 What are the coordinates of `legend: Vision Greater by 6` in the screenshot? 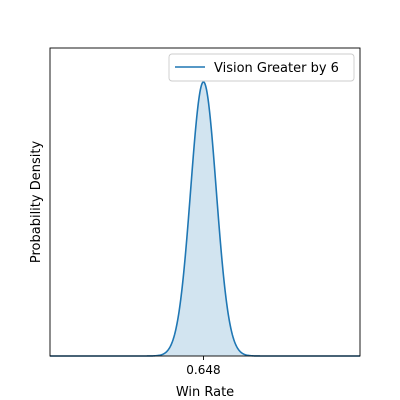 It's located at (261, 67).